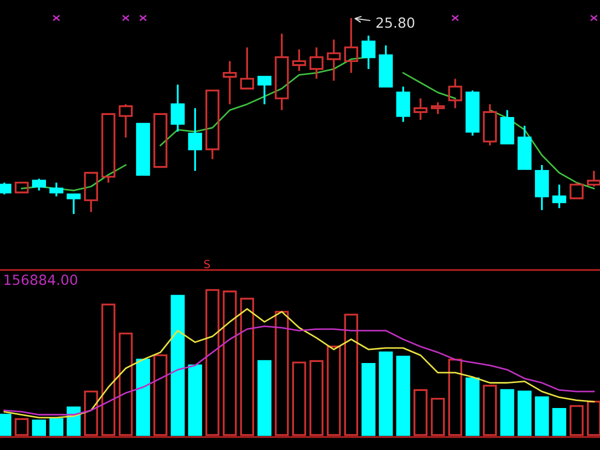 The height and width of the screenshot is (450, 600). I want to click on text: S, so click(207, 264).